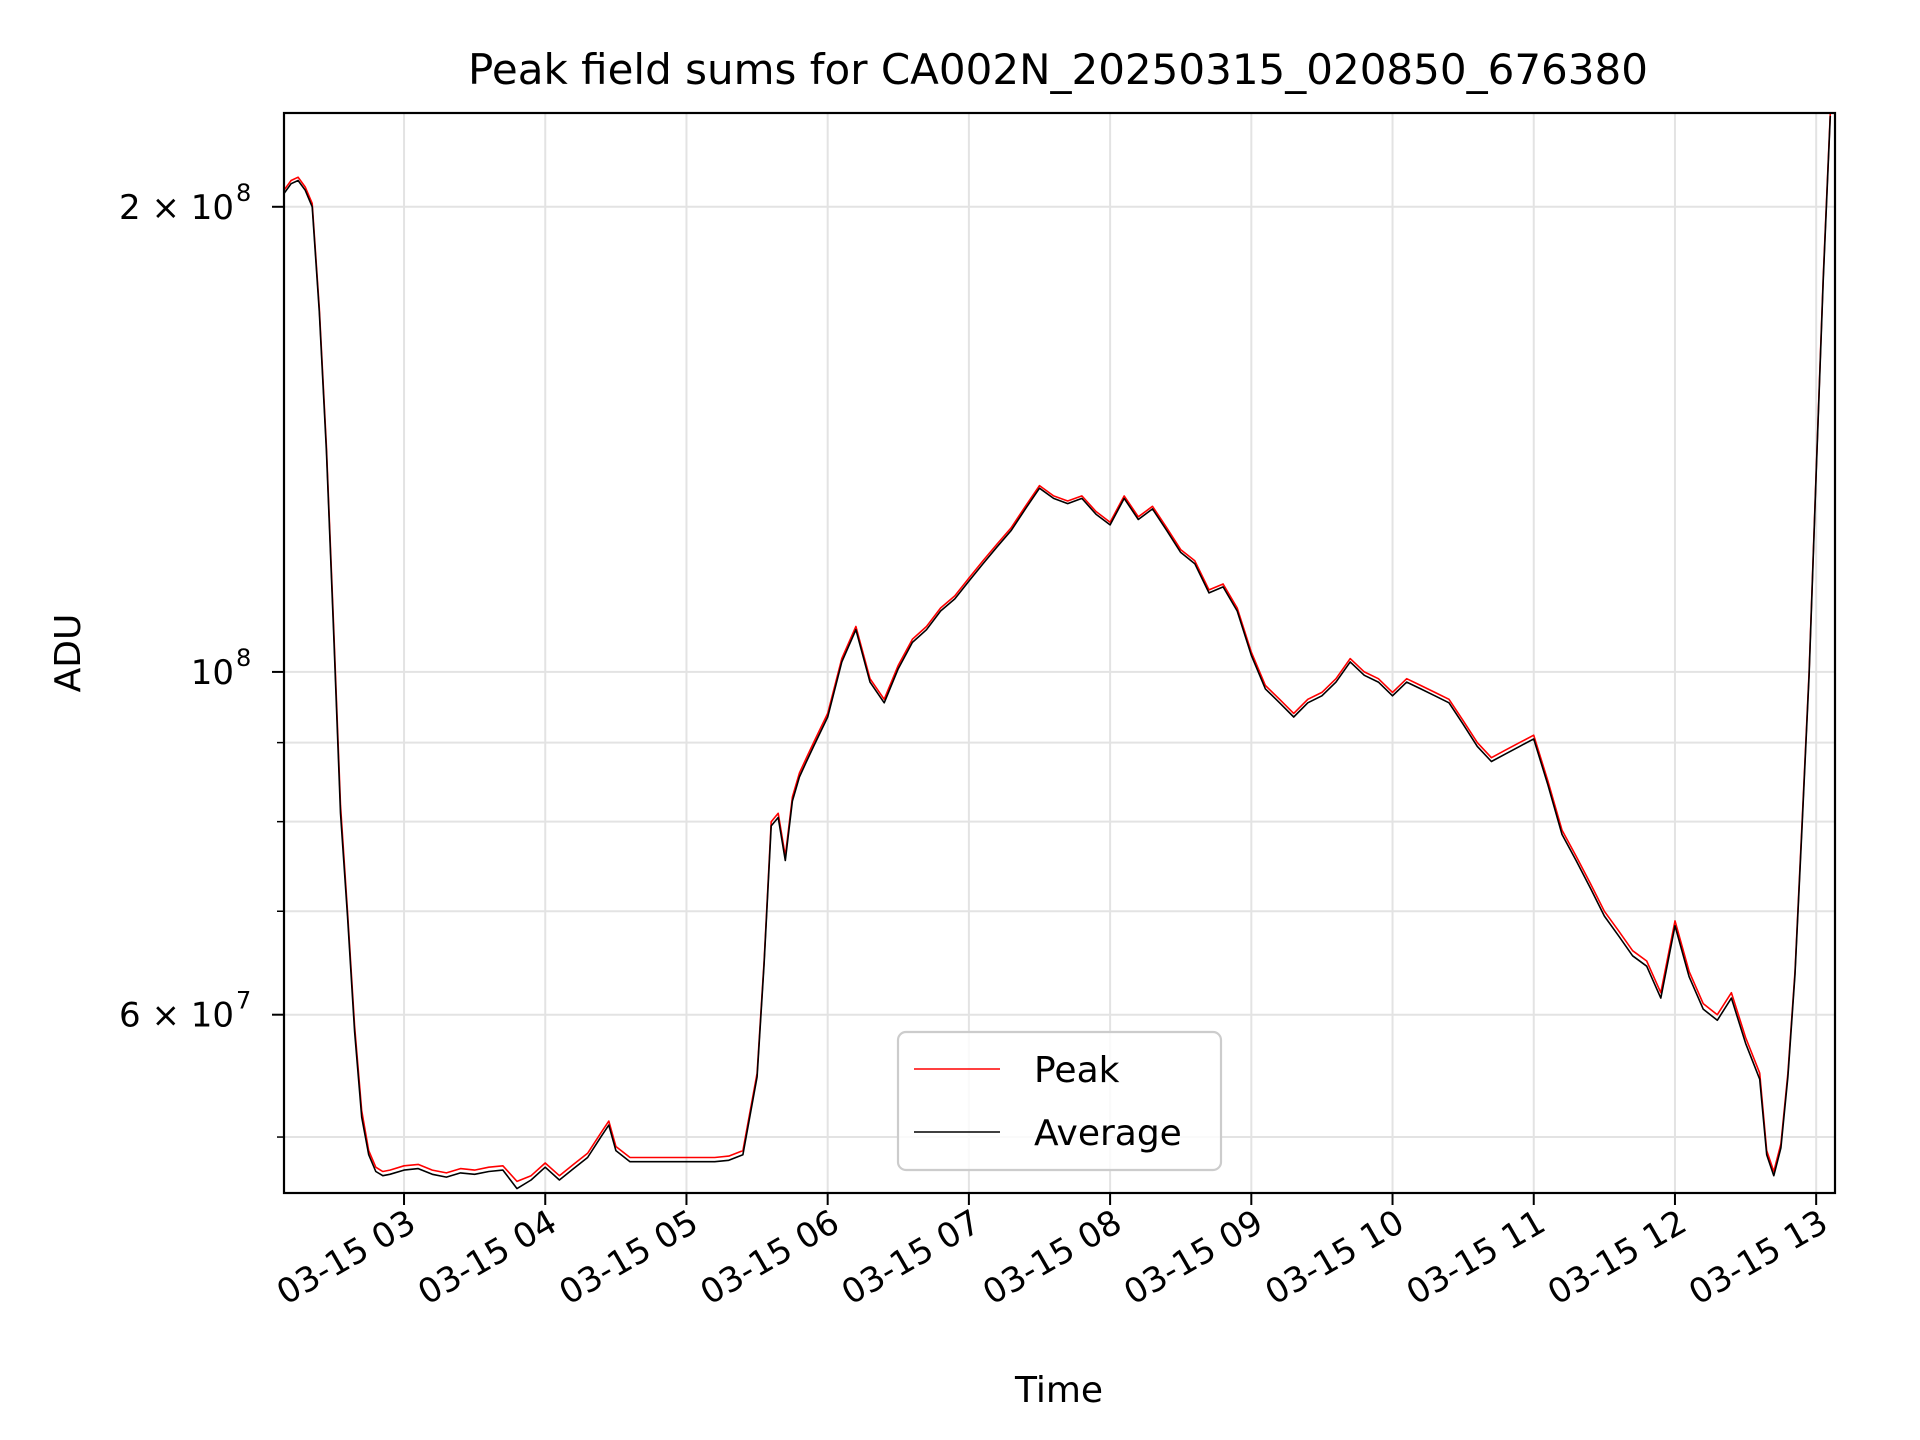 The height and width of the screenshot is (1440, 1920). What do you see at coordinates (212, 673) in the screenshot?
I see `y-tick-label: 10` at bounding box center [212, 673].